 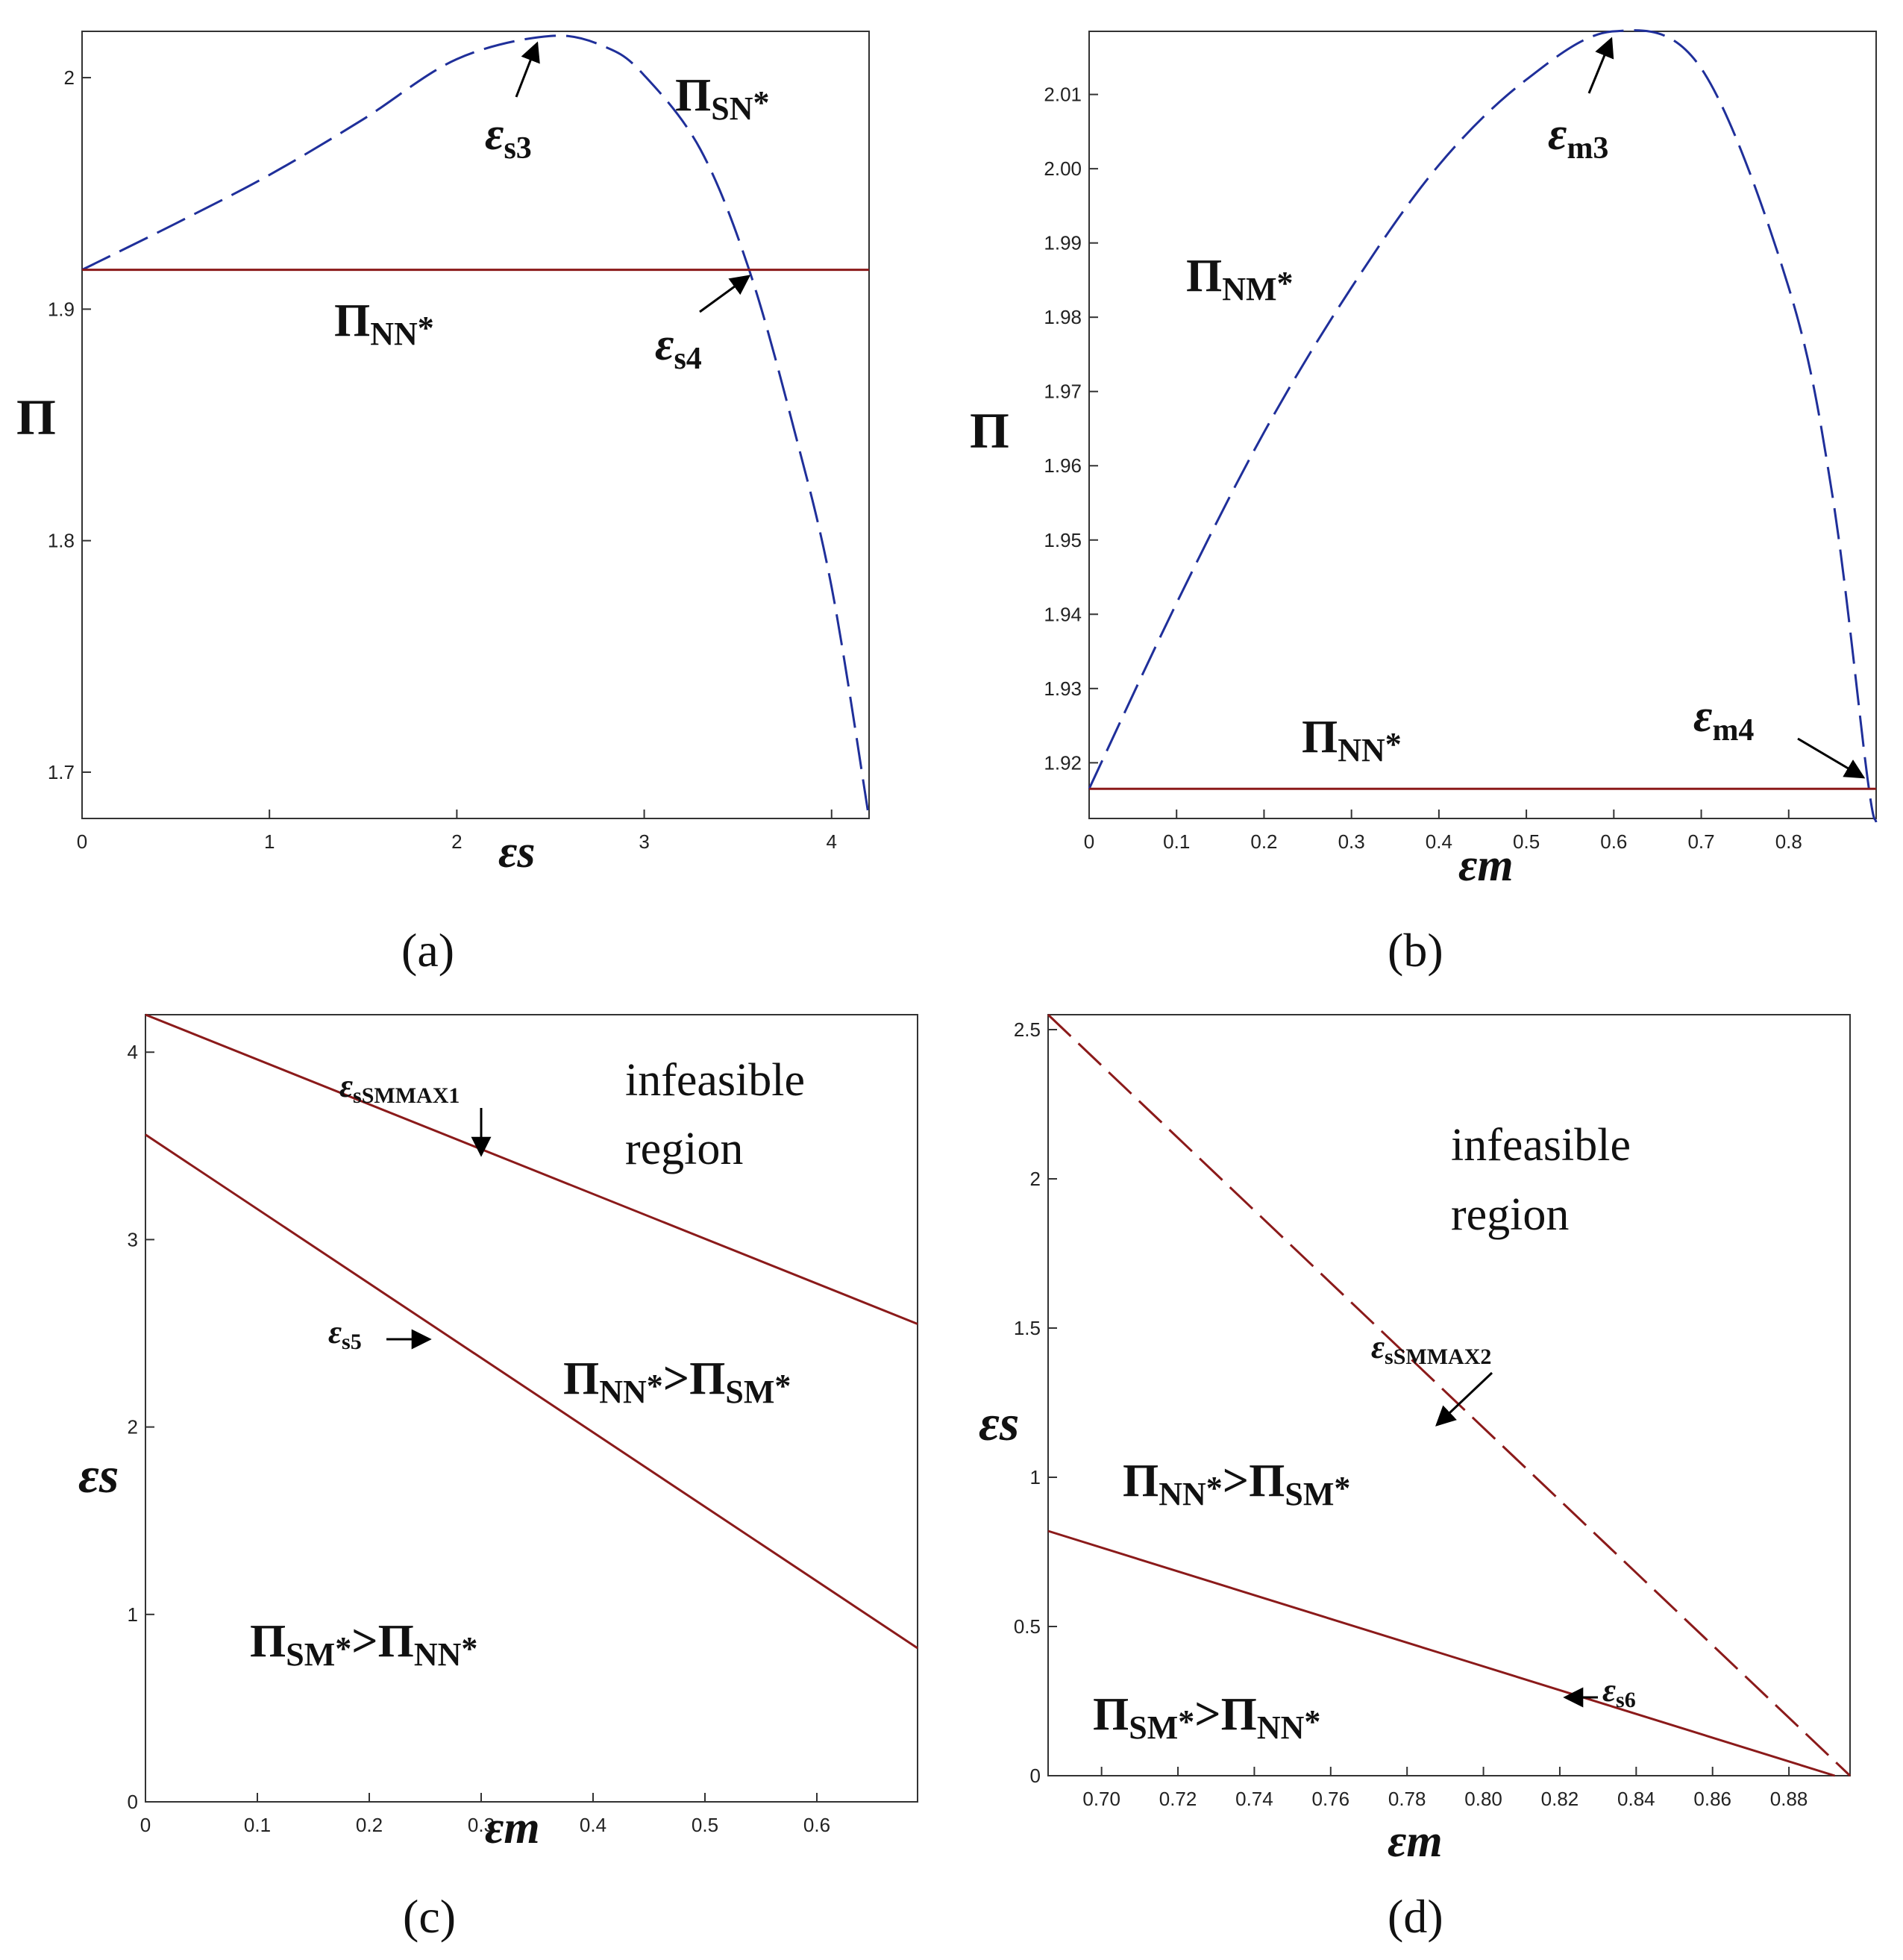 What do you see at coordinates (531, 1331) in the screenshot?
I see `series-layer` at bounding box center [531, 1331].